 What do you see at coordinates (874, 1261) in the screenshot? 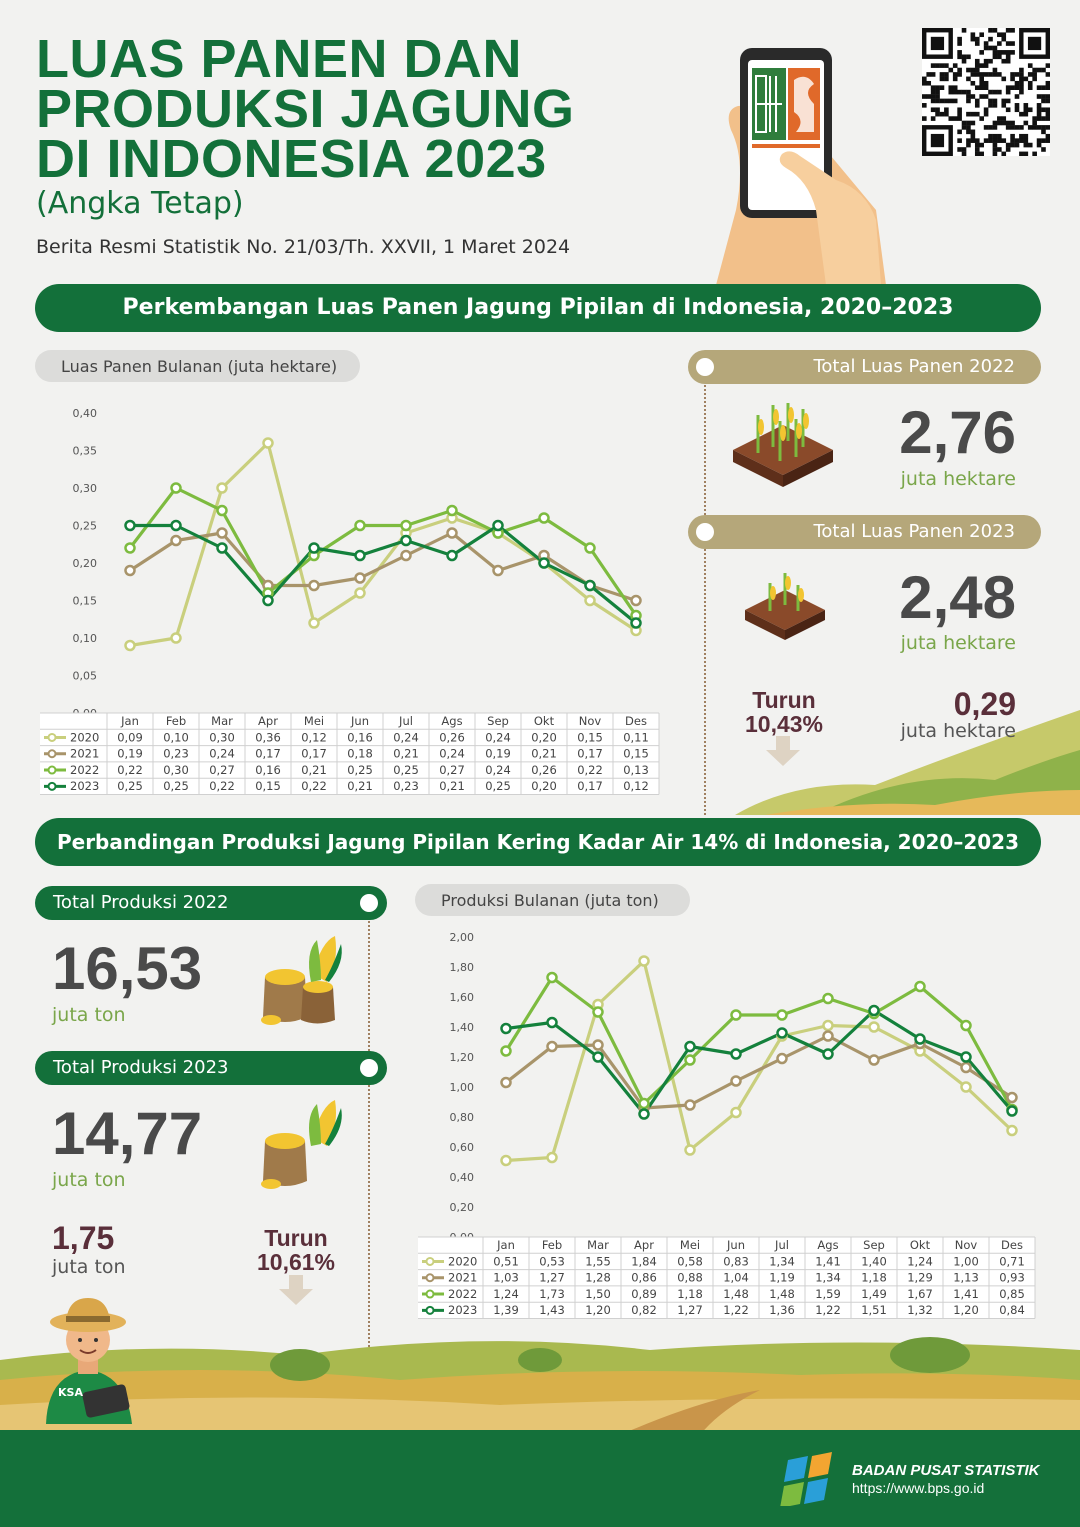
I see `data-label: 1,40` at bounding box center [874, 1261].